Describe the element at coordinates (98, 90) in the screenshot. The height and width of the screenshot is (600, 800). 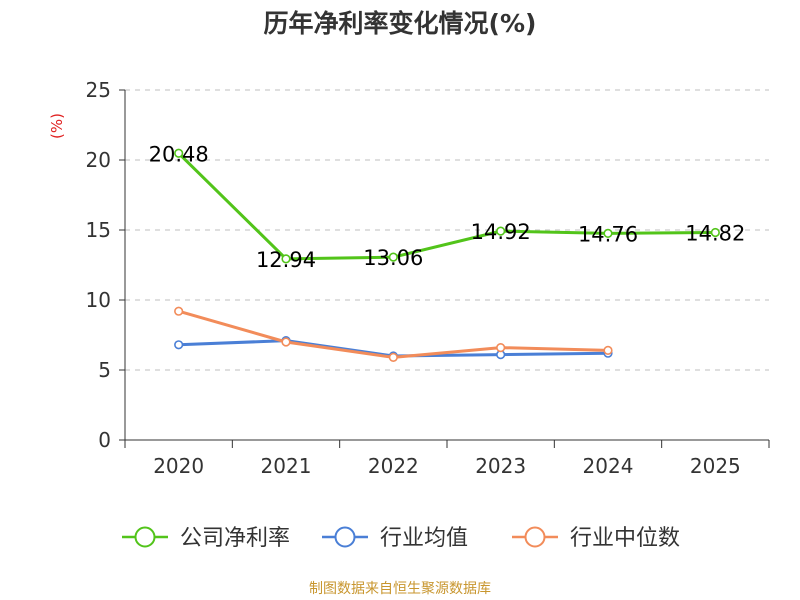
I see `y-tick-label-25: 25` at that location.